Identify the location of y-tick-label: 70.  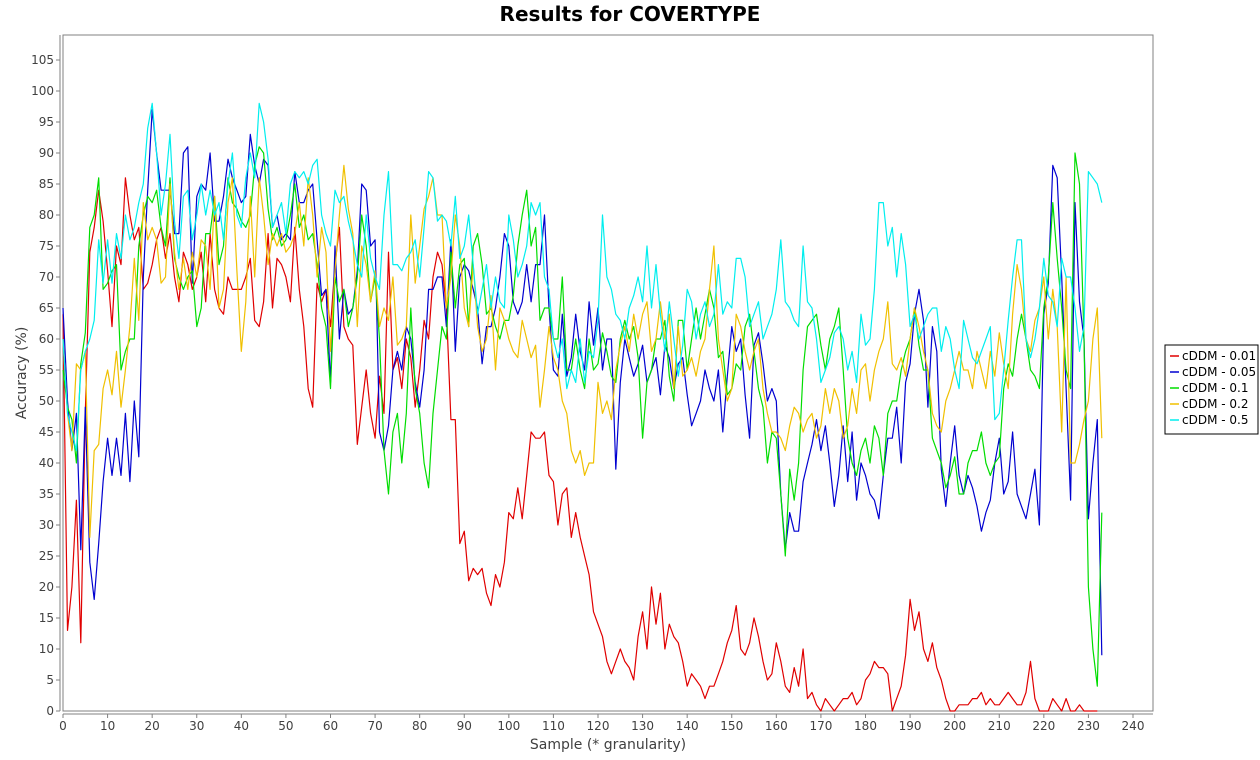
(46, 277).